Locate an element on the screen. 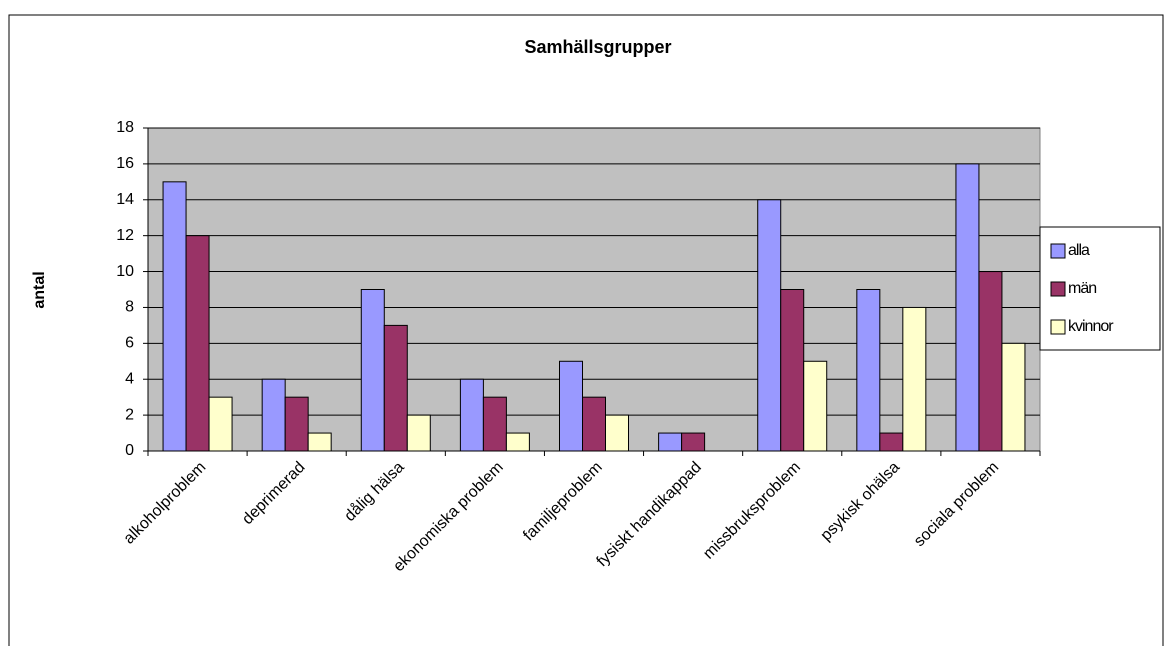 This screenshot has height=646, width=1166. y-tick-label: 6 is located at coordinates (129, 343).